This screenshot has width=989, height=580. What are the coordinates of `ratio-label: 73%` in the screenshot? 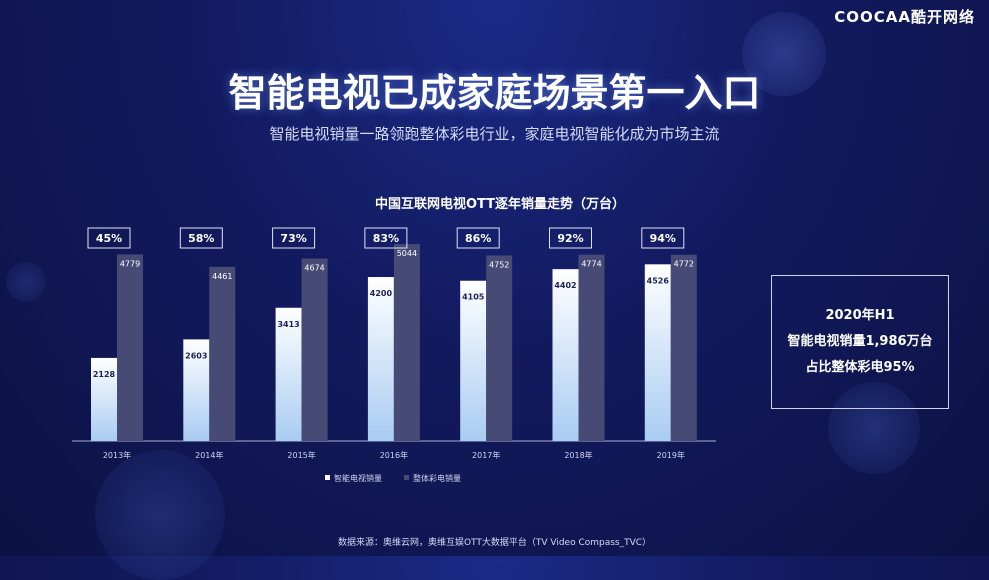 It's located at (293, 238).